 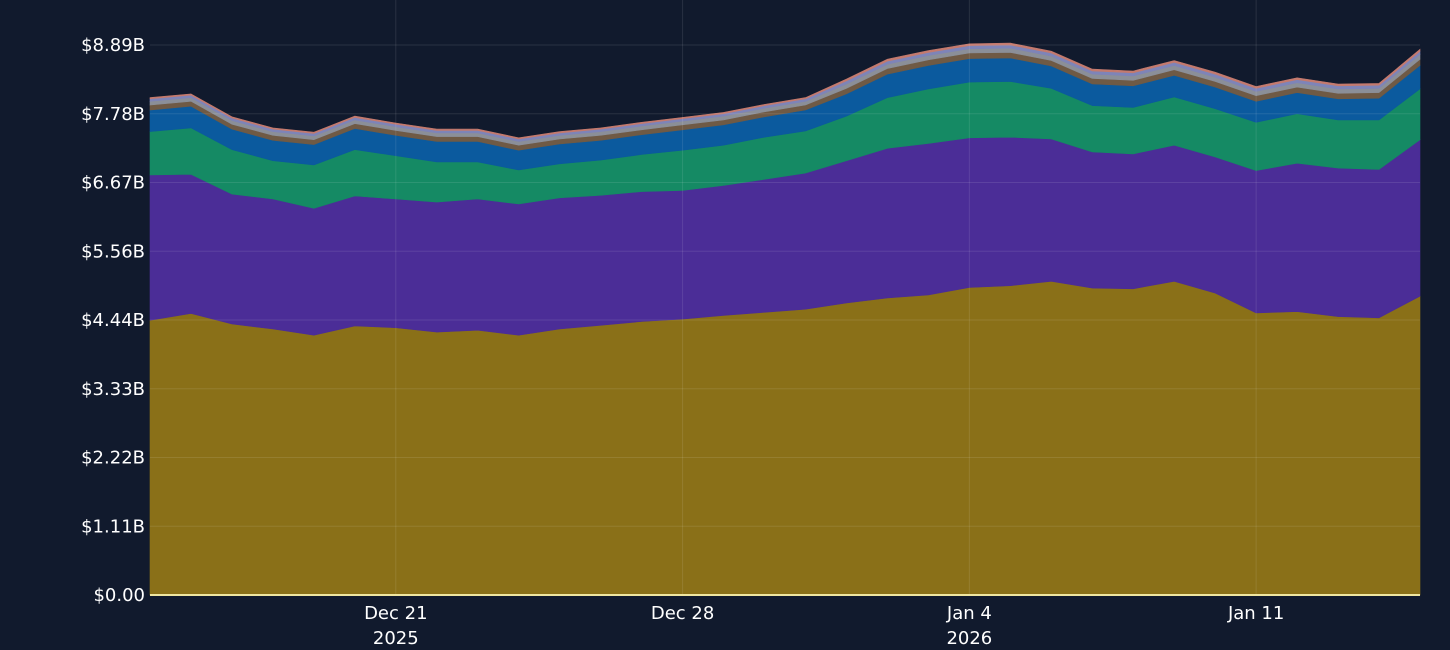 What do you see at coordinates (395, 613) in the screenshot?
I see `x-tick-label: Dec 21` at bounding box center [395, 613].